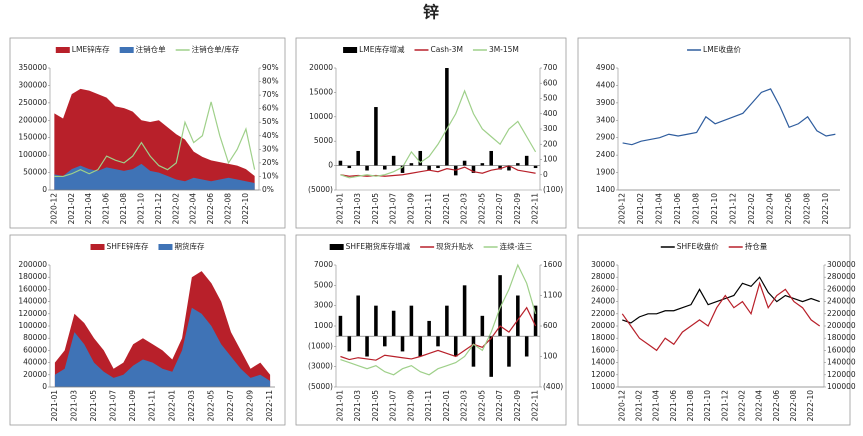 The width and height of the screenshot is (863, 436). I want to click on y2-tick-label: 120000, so click(841, 374).